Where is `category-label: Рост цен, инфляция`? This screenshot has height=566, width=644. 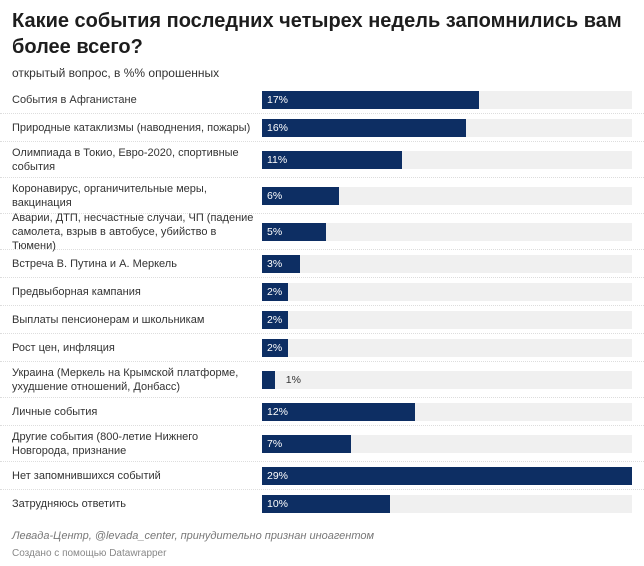 category-label: Рост цен, инфляция is located at coordinates (63, 347).